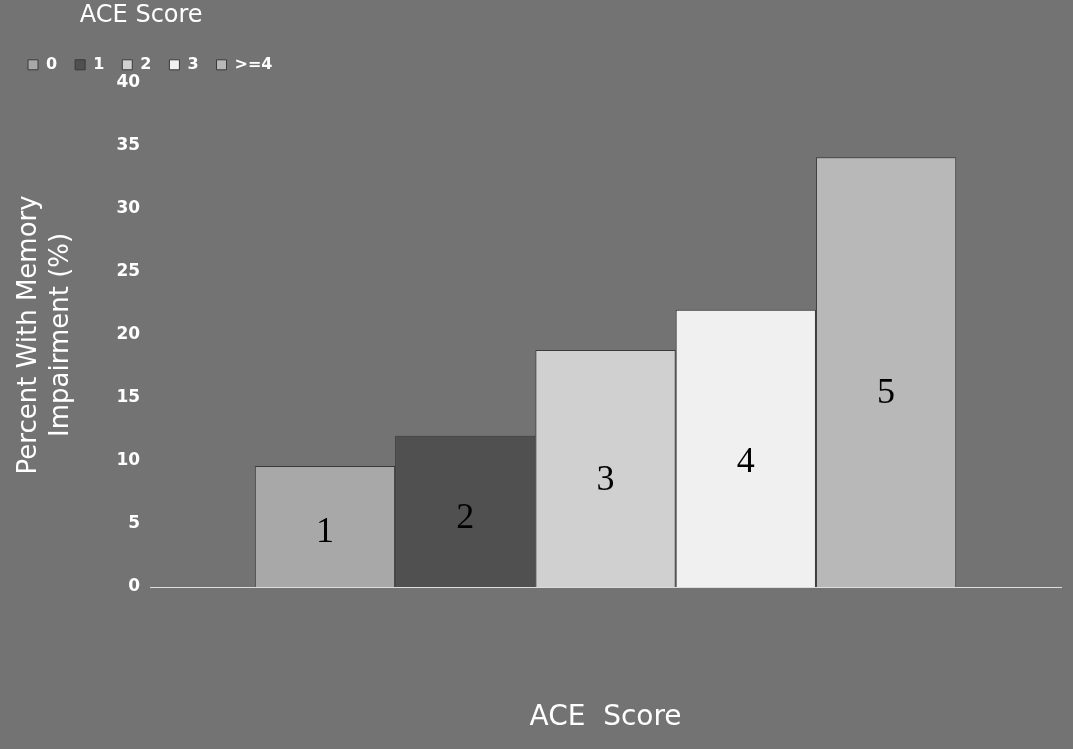 The image size is (1073, 749). Describe the element at coordinates (141, 14) in the screenshot. I see `legend-title: ACE Score` at that location.